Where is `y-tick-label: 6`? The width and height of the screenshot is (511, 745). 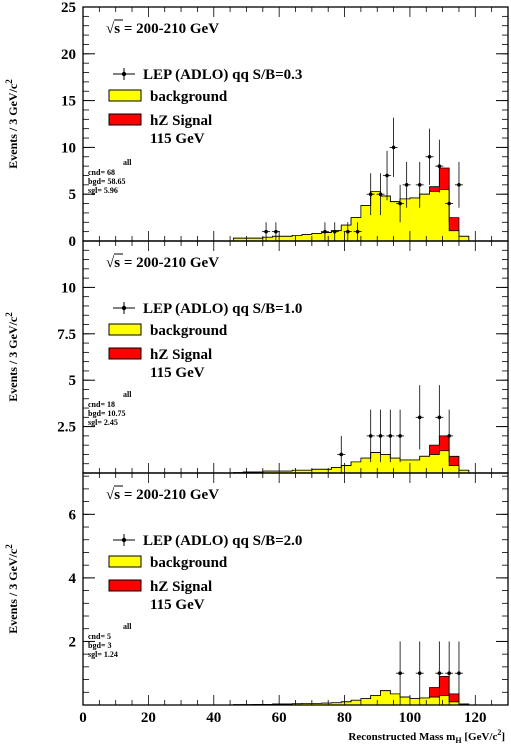 y-tick-label: 6 is located at coordinates (73, 515).